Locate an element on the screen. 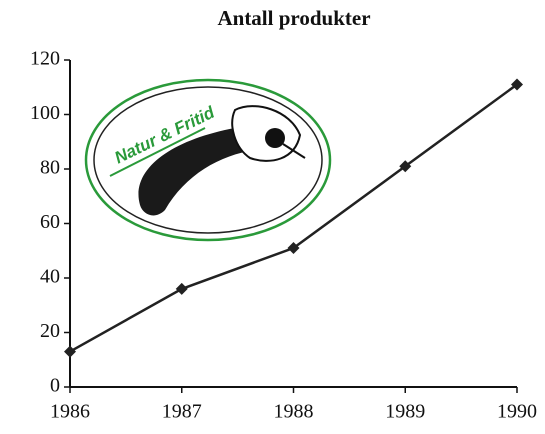 The image size is (545, 434). y-tick-label: 40 is located at coordinates (50, 277).